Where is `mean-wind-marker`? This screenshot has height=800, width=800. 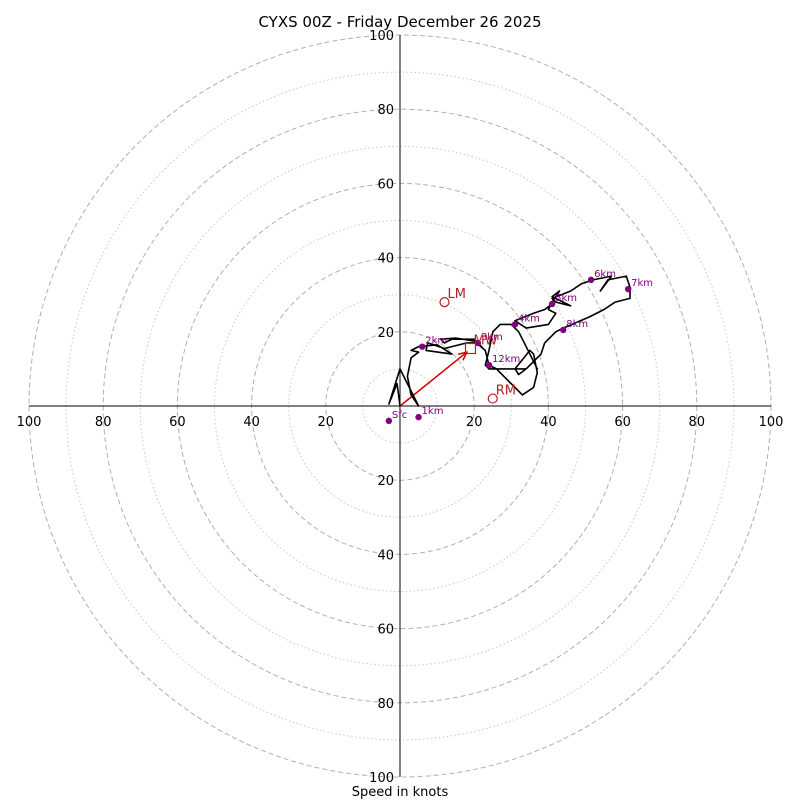 mean-wind-marker is located at coordinates (470, 348).